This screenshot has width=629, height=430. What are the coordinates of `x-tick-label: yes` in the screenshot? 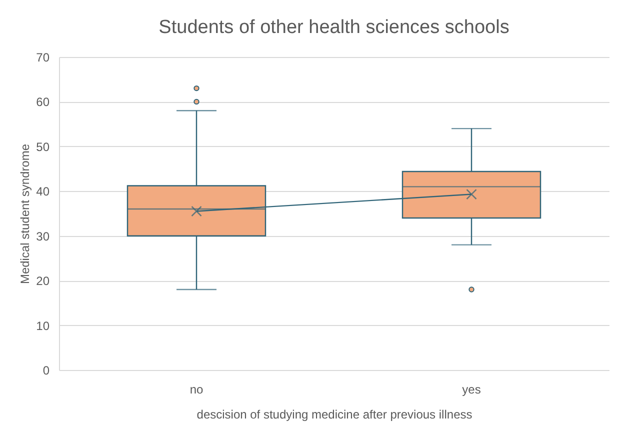 It's located at (471, 389).